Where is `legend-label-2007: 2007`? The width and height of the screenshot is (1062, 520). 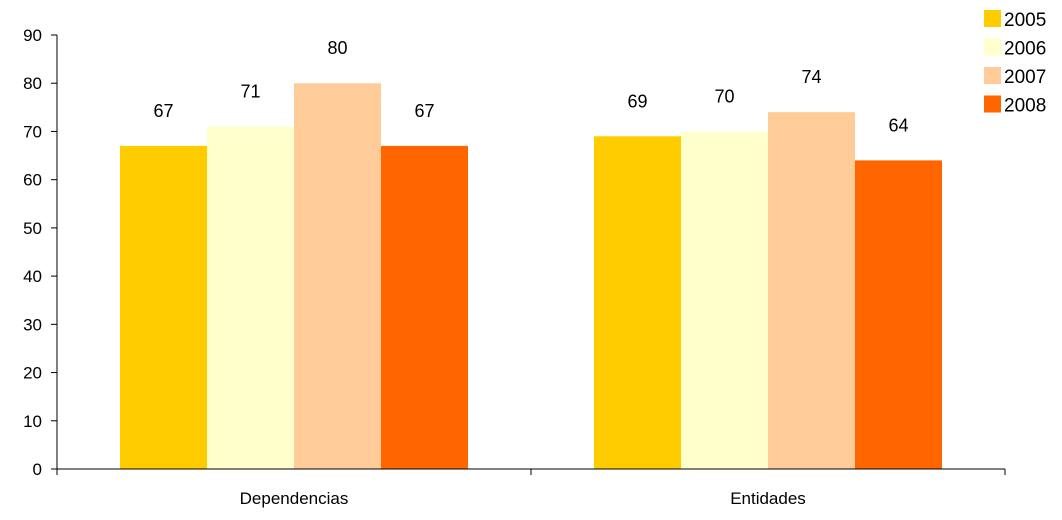
legend-label-2007: 2007 is located at coordinates (1025, 77).